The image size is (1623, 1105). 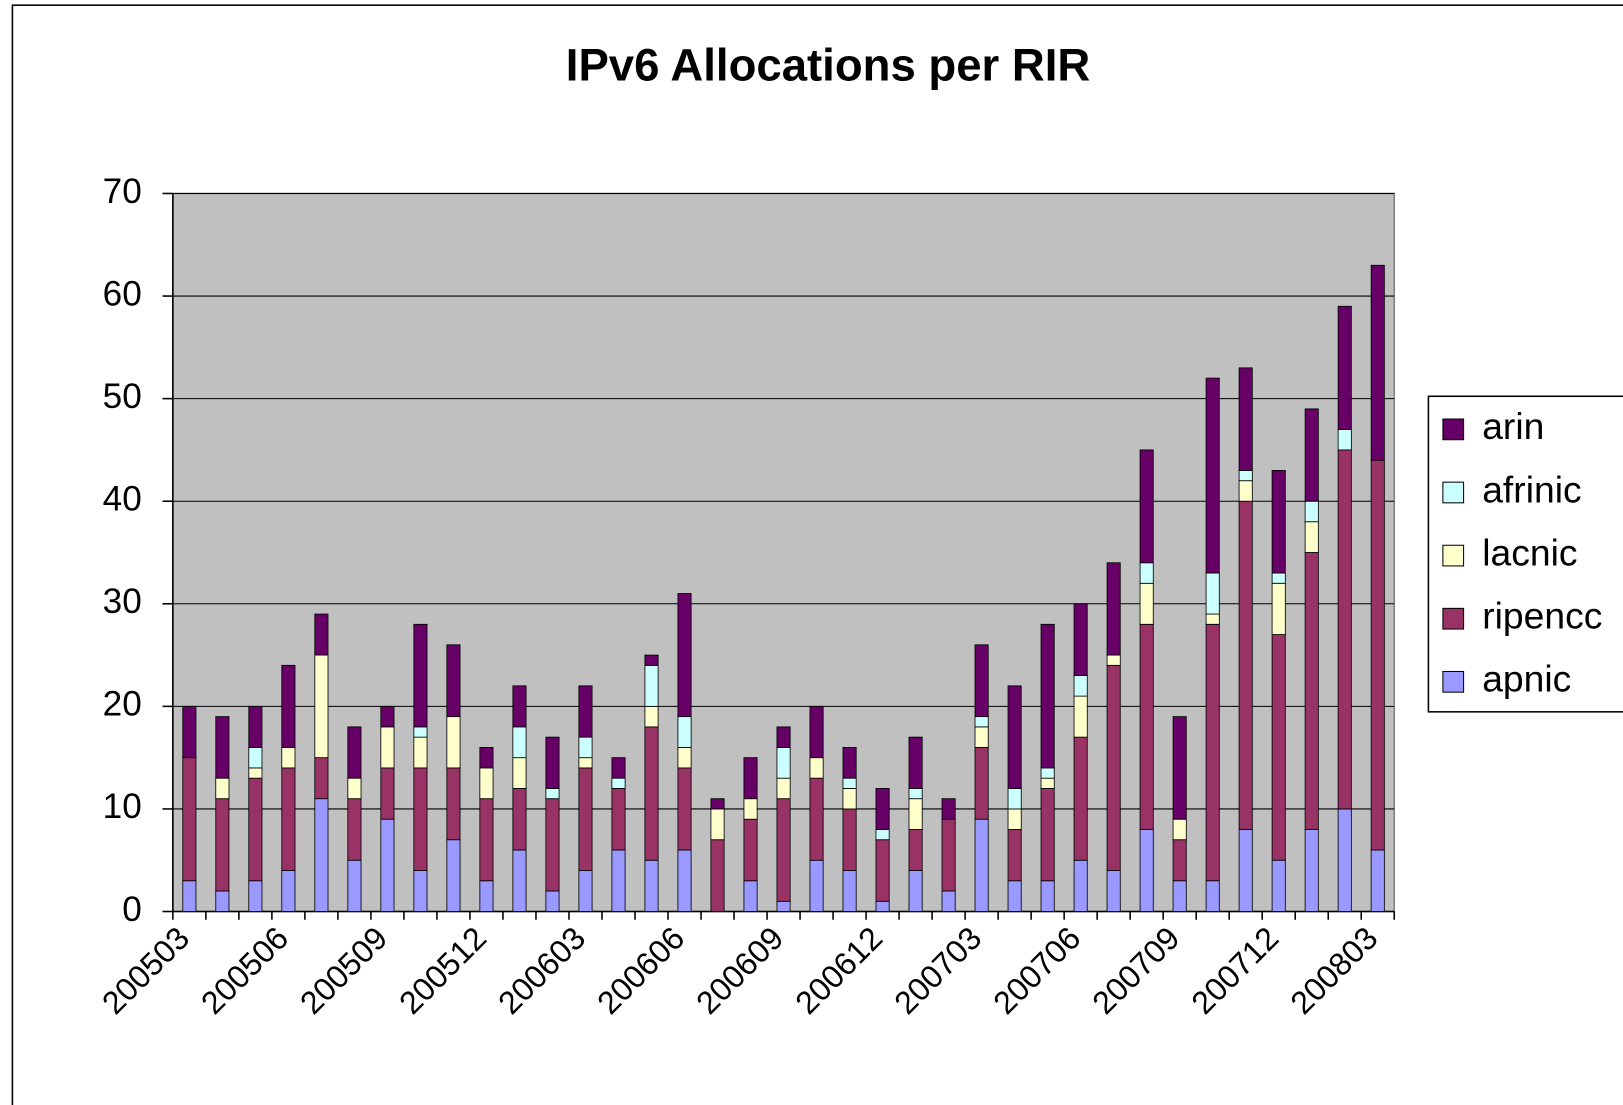 I want to click on y-tick-label: 60, so click(x=122, y=293).